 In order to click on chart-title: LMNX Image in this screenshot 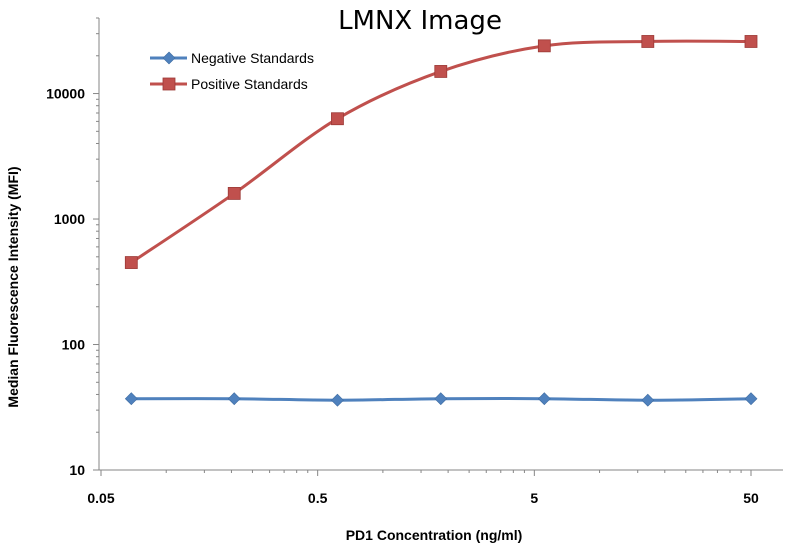, I will do `click(420, 21)`.